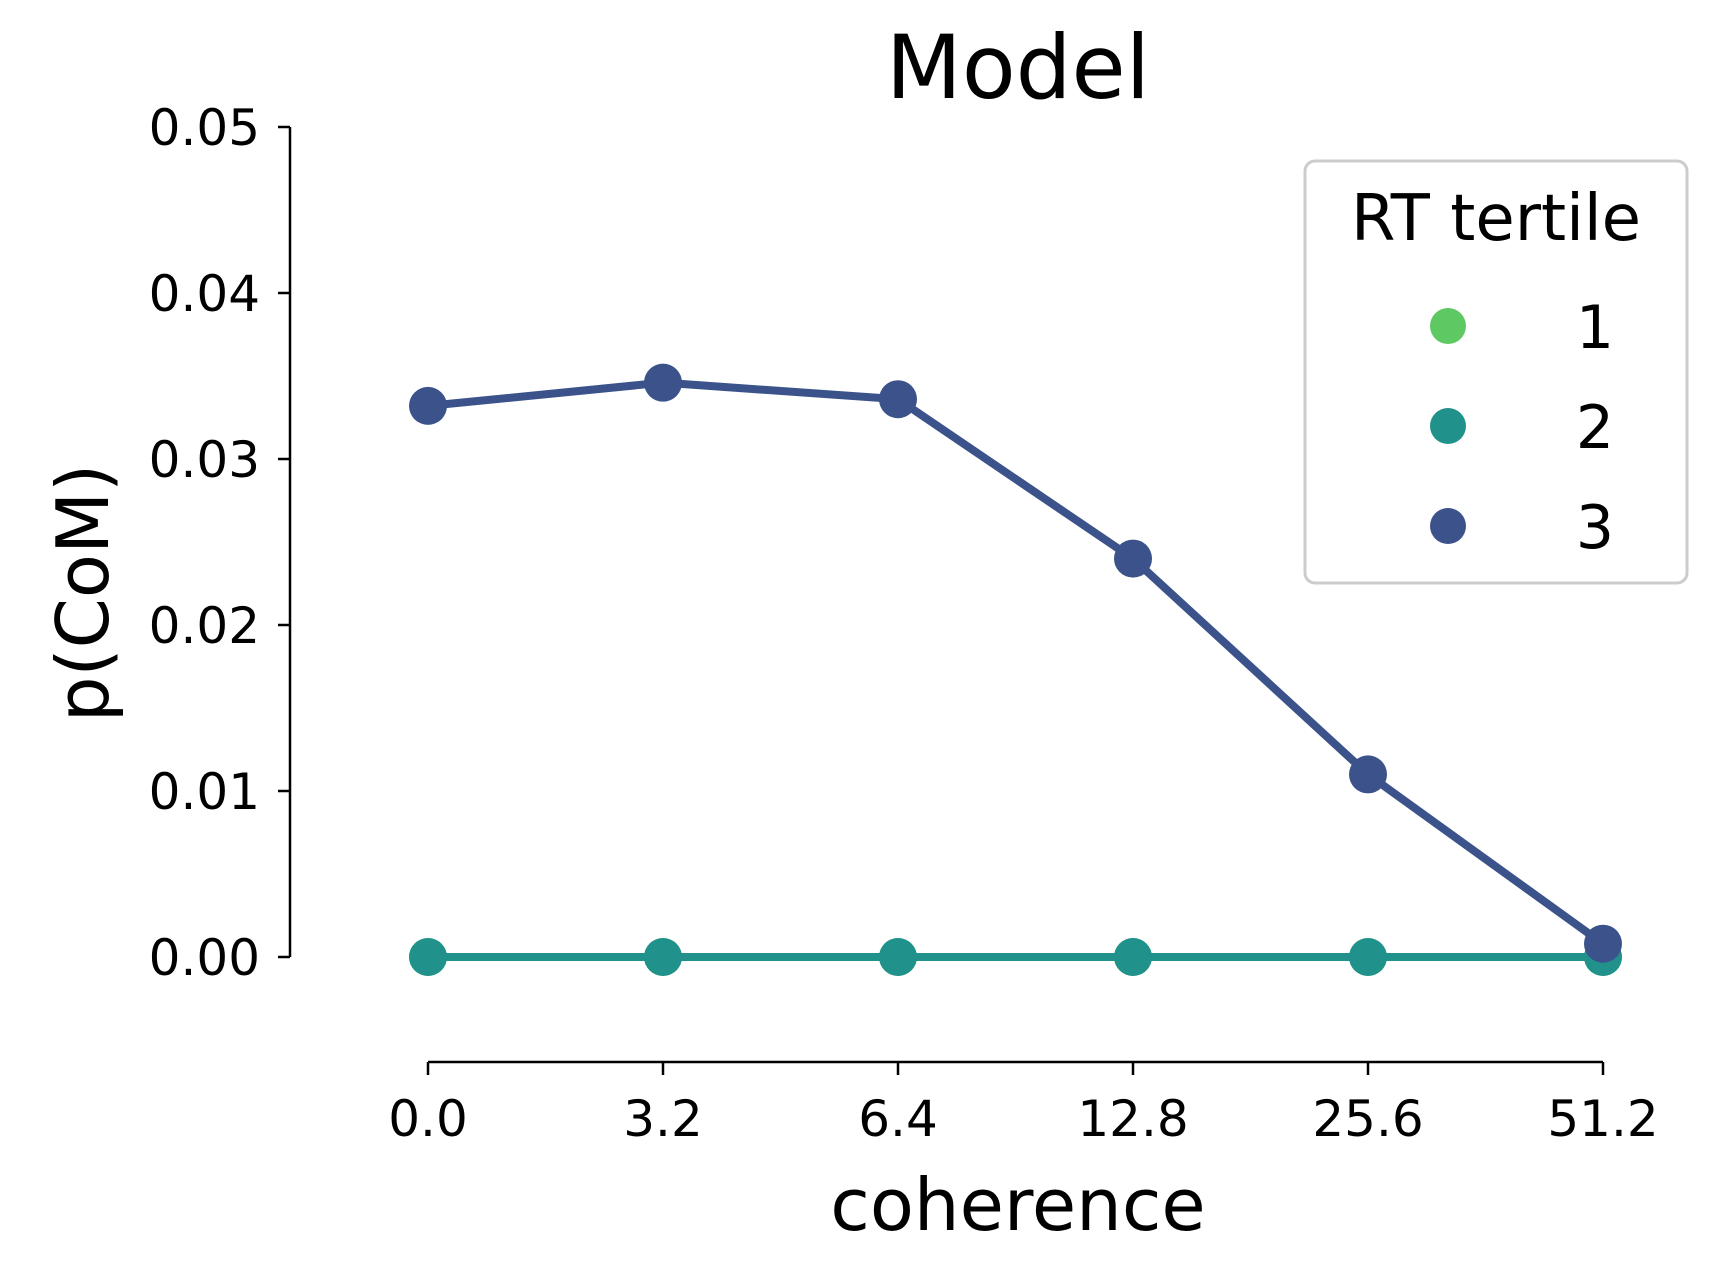  I want to click on y-tick-label: 0.04, so click(204, 294).